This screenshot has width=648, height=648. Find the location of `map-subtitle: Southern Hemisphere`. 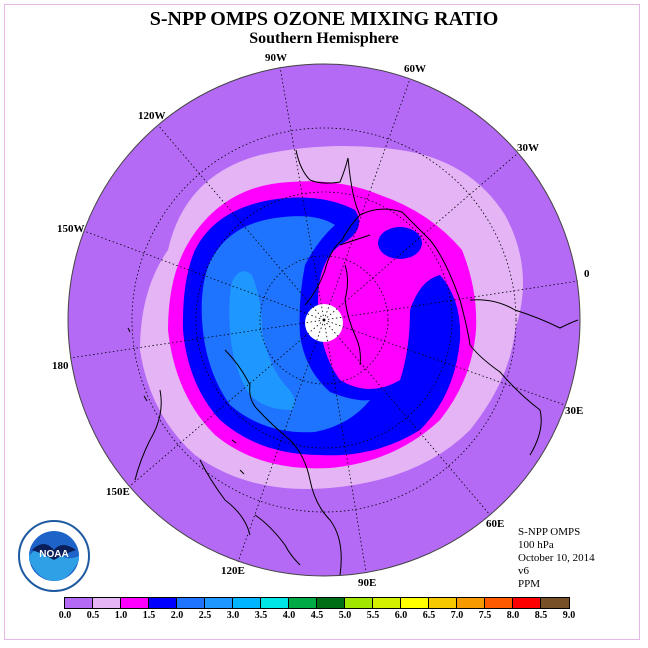

map-subtitle: Southern Hemisphere is located at coordinates (324, 38).